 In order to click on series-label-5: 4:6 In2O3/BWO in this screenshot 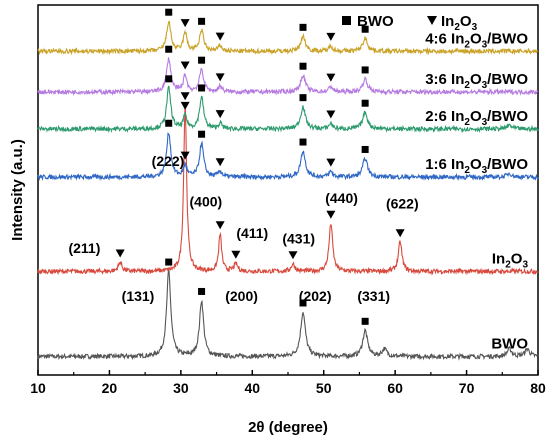, I will do `click(476, 40)`.